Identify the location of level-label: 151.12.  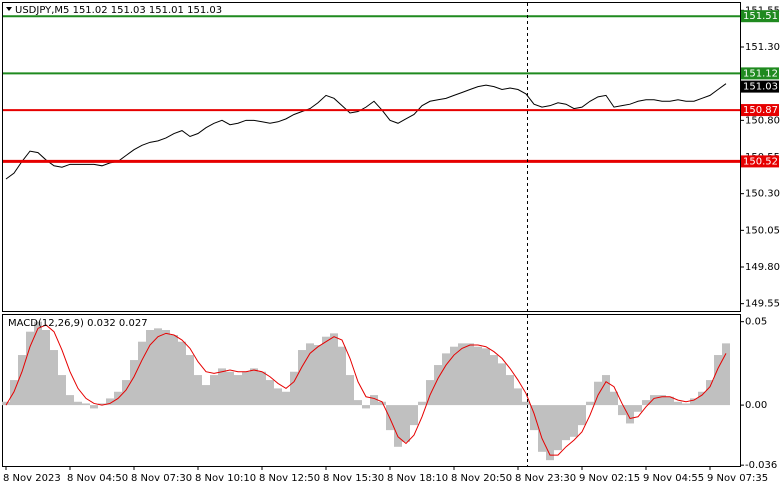
(760, 73).